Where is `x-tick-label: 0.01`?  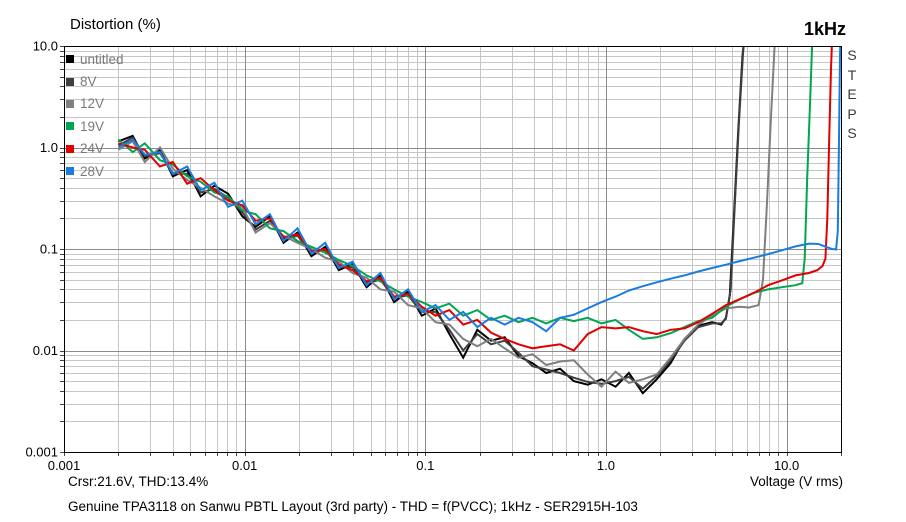 x-tick-label: 0.01 is located at coordinates (244, 465).